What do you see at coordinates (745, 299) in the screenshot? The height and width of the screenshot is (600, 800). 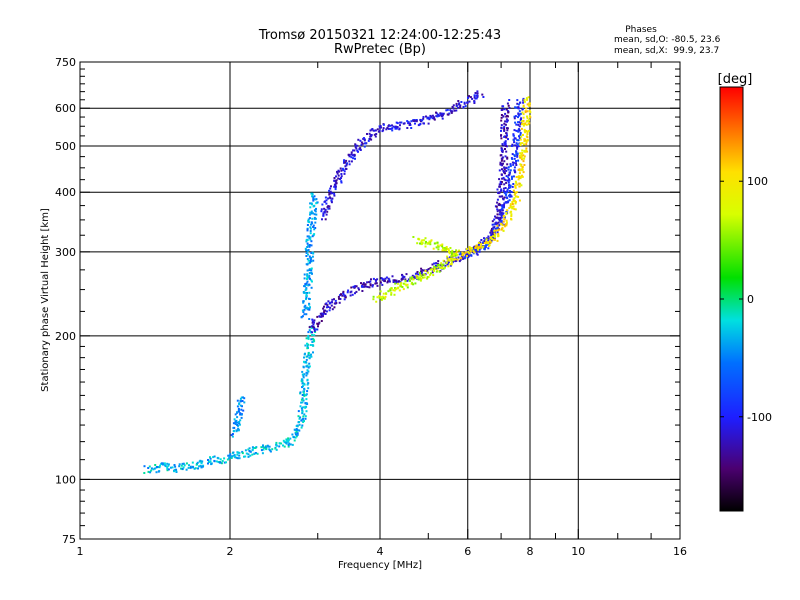 I see `colorbar-ticks: 100 0 -100` at bounding box center [745, 299].